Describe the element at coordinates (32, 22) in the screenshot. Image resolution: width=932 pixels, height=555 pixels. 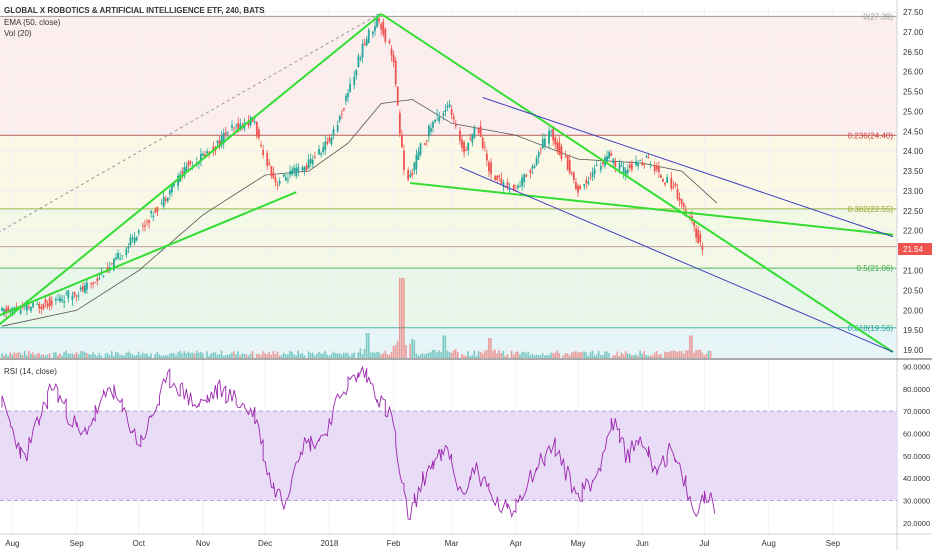
I see `ema-legend: EMA (50, close)` at that location.